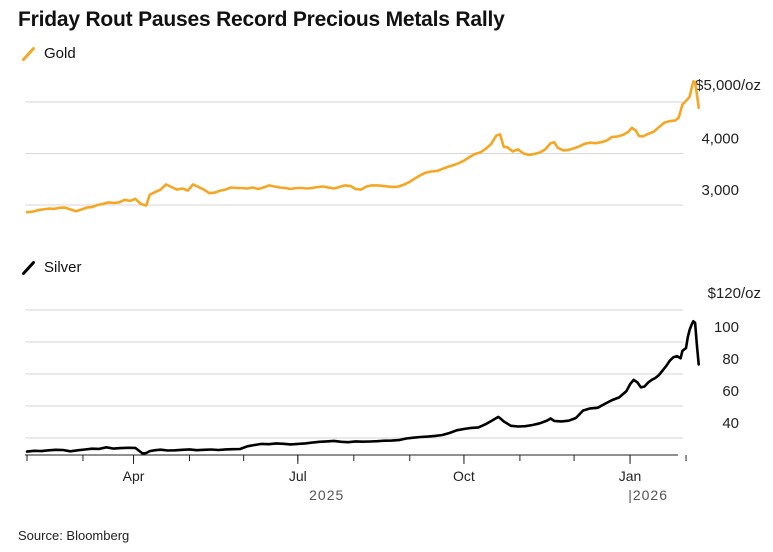 The image size is (773, 552). What do you see at coordinates (28, 267) in the screenshot?
I see `silver-legend-swatch` at bounding box center [28, 267].